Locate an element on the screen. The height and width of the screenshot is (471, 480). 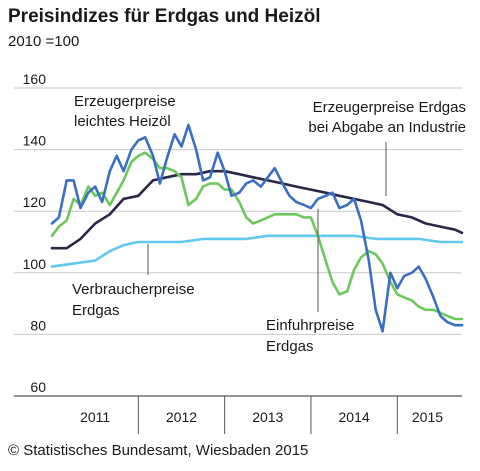
x-tick-label-2012: 2012 is located at coordinates (181, 417).